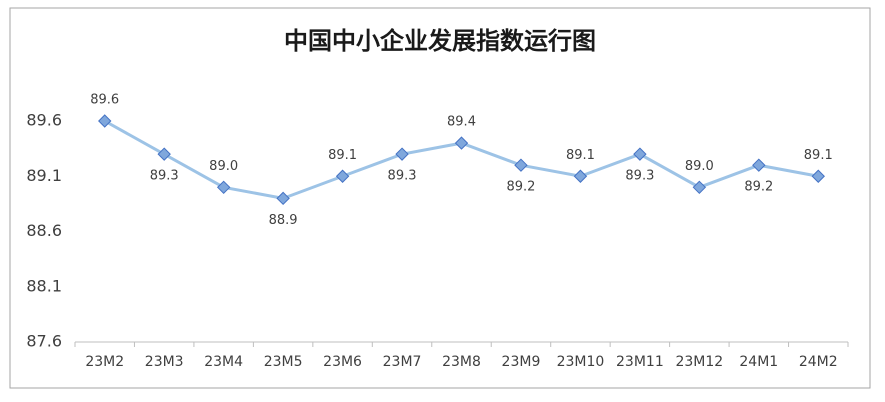 Image resolution: width=885 pixels, height=402 pixels. What do you see at coordinates (44, 120) in the screenshot?
I see `y-tick-label: 89.6` at bounding box center [44, 120].